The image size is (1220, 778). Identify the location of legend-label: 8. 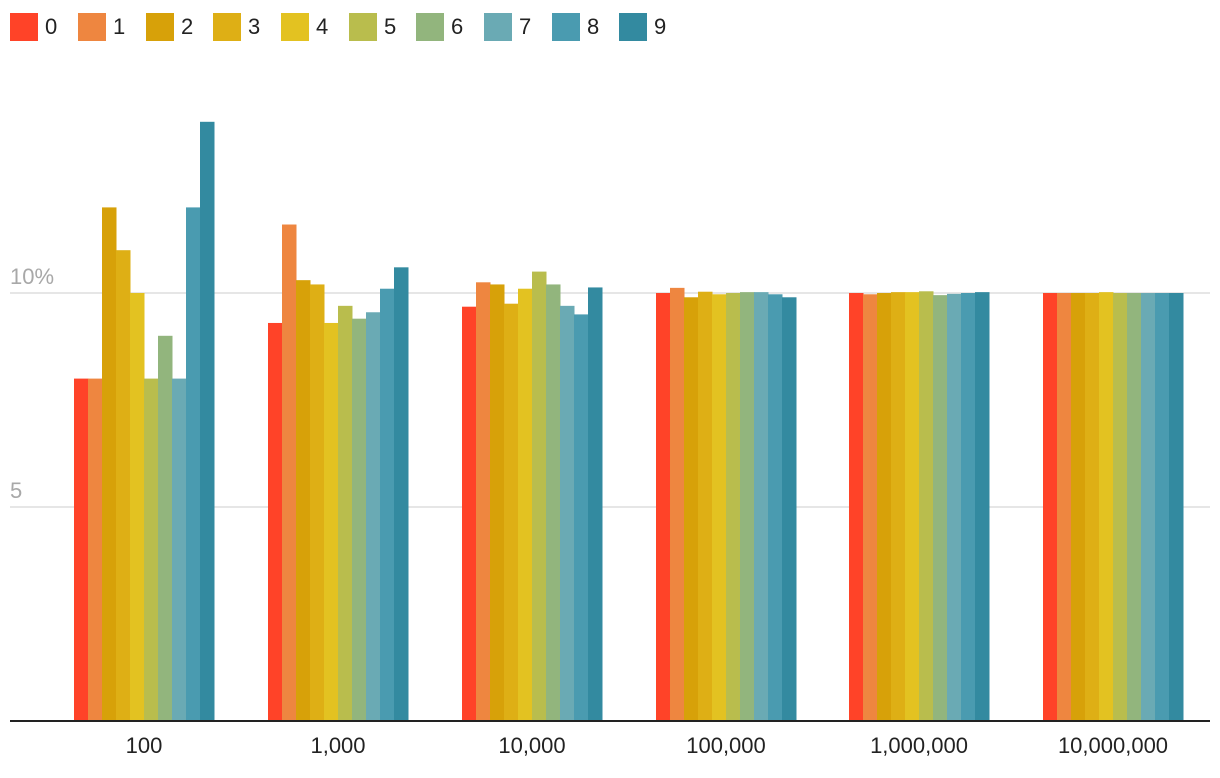
(593, 26).